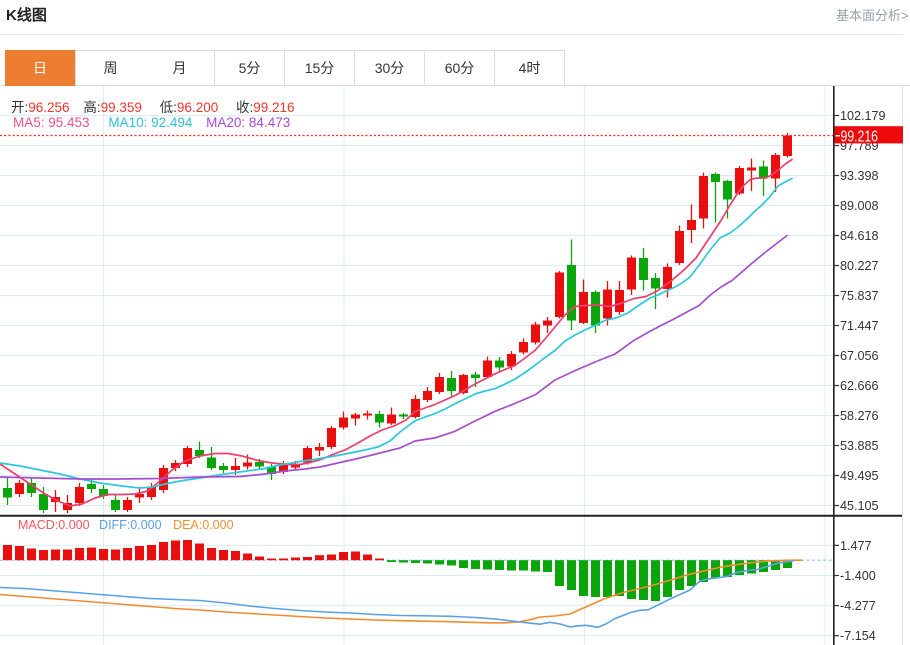  What do you see at coordinates (859, 506) in the screenshot?
I see `svg-text: 45.105` at bounding box center [859, 506].